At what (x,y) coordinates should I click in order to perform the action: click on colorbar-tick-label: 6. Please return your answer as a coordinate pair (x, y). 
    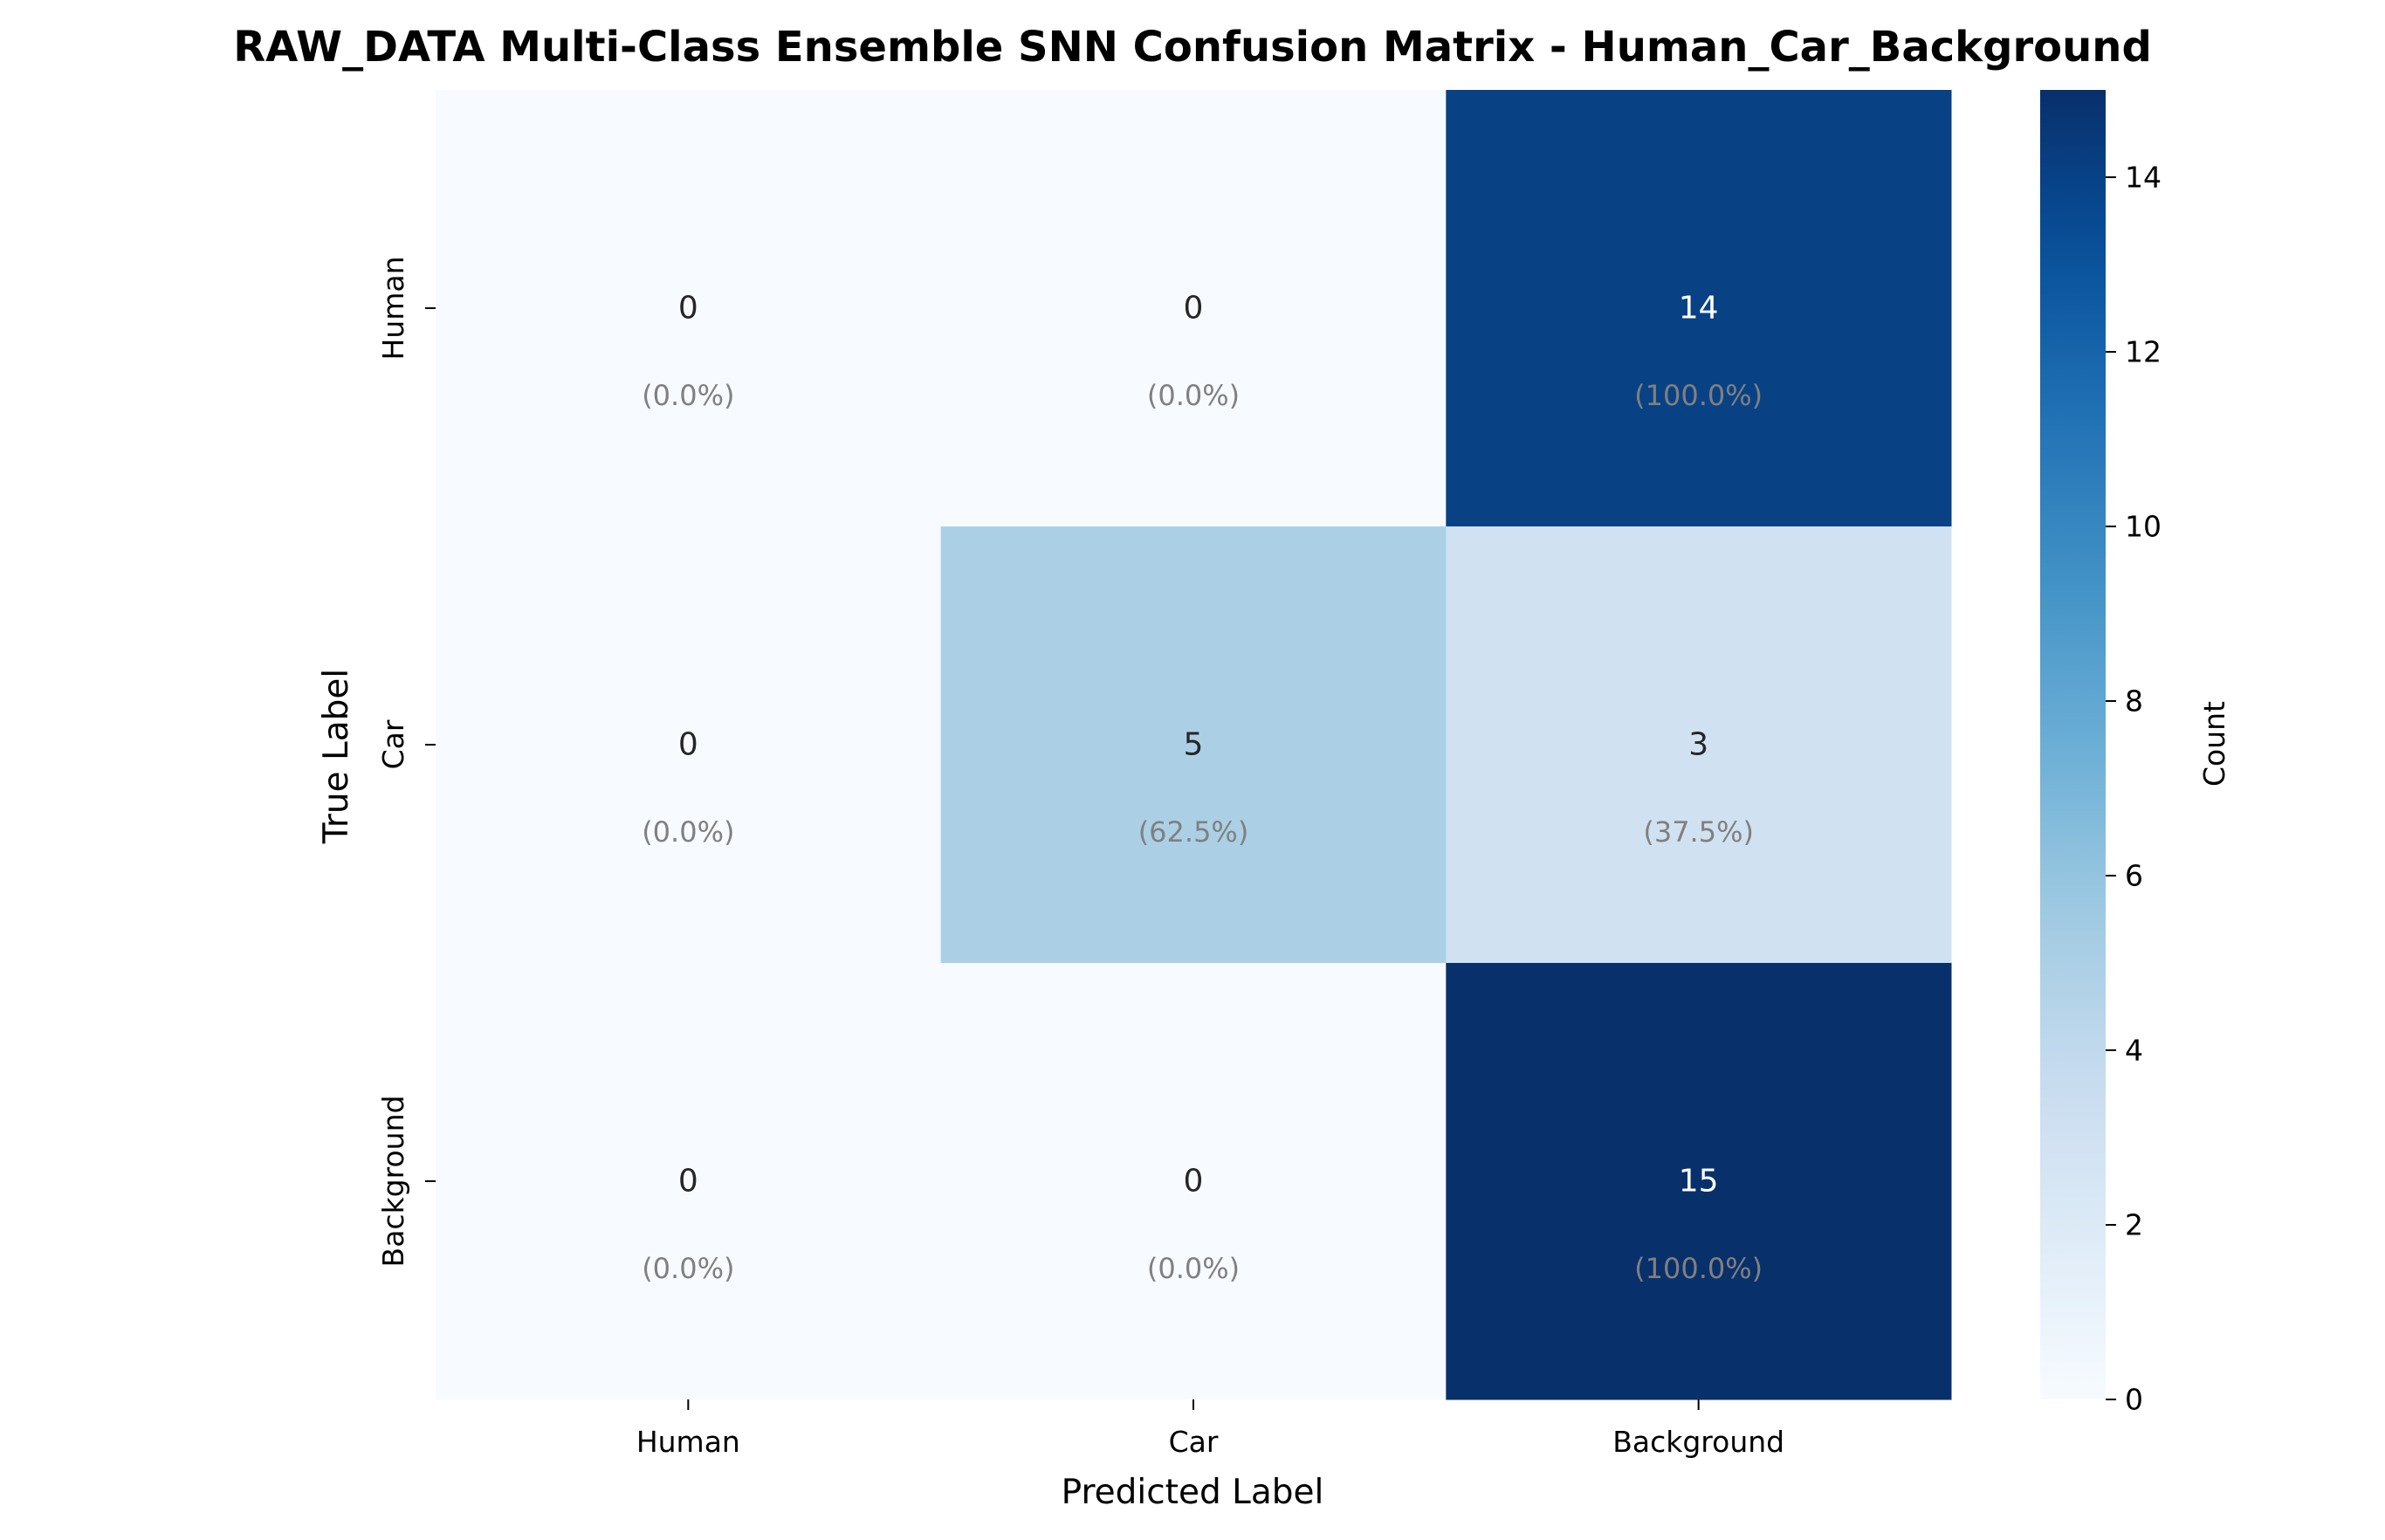
    Looking at the image, I should click on (2134, 876).